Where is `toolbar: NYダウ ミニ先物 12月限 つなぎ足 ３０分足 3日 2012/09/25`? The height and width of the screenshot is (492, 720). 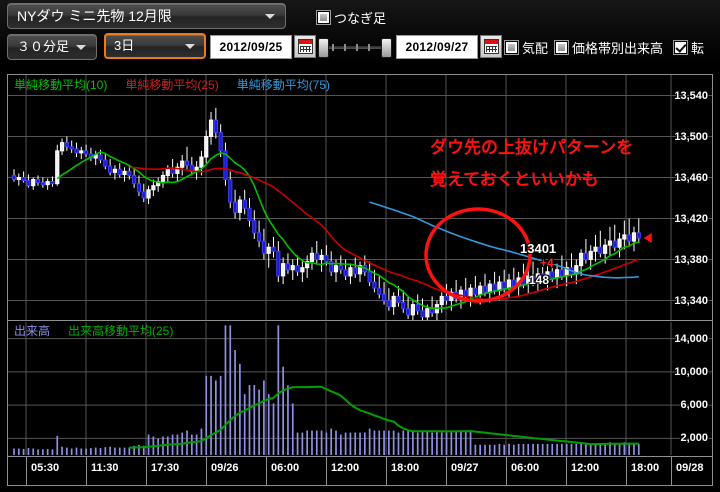 toolbar: NYダウ ミニ先物 12月限 つなぎ足 ３０分足 3日 2012/09/25 is located at coordinates (360, 31).